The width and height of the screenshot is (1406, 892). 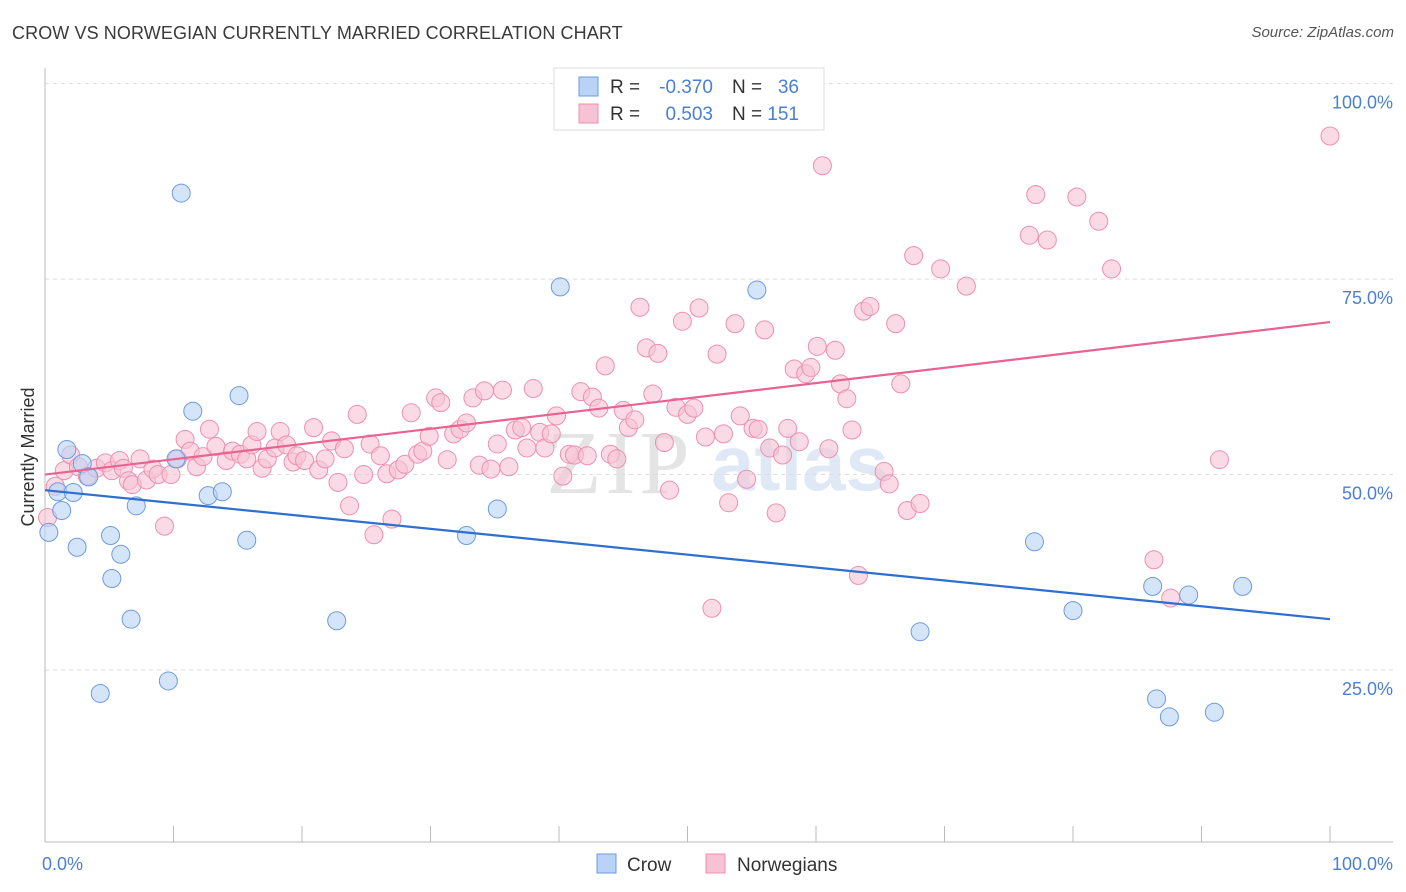 I want to click on y-tick-label-0: 100.0%, so click(x=1362, y=103).